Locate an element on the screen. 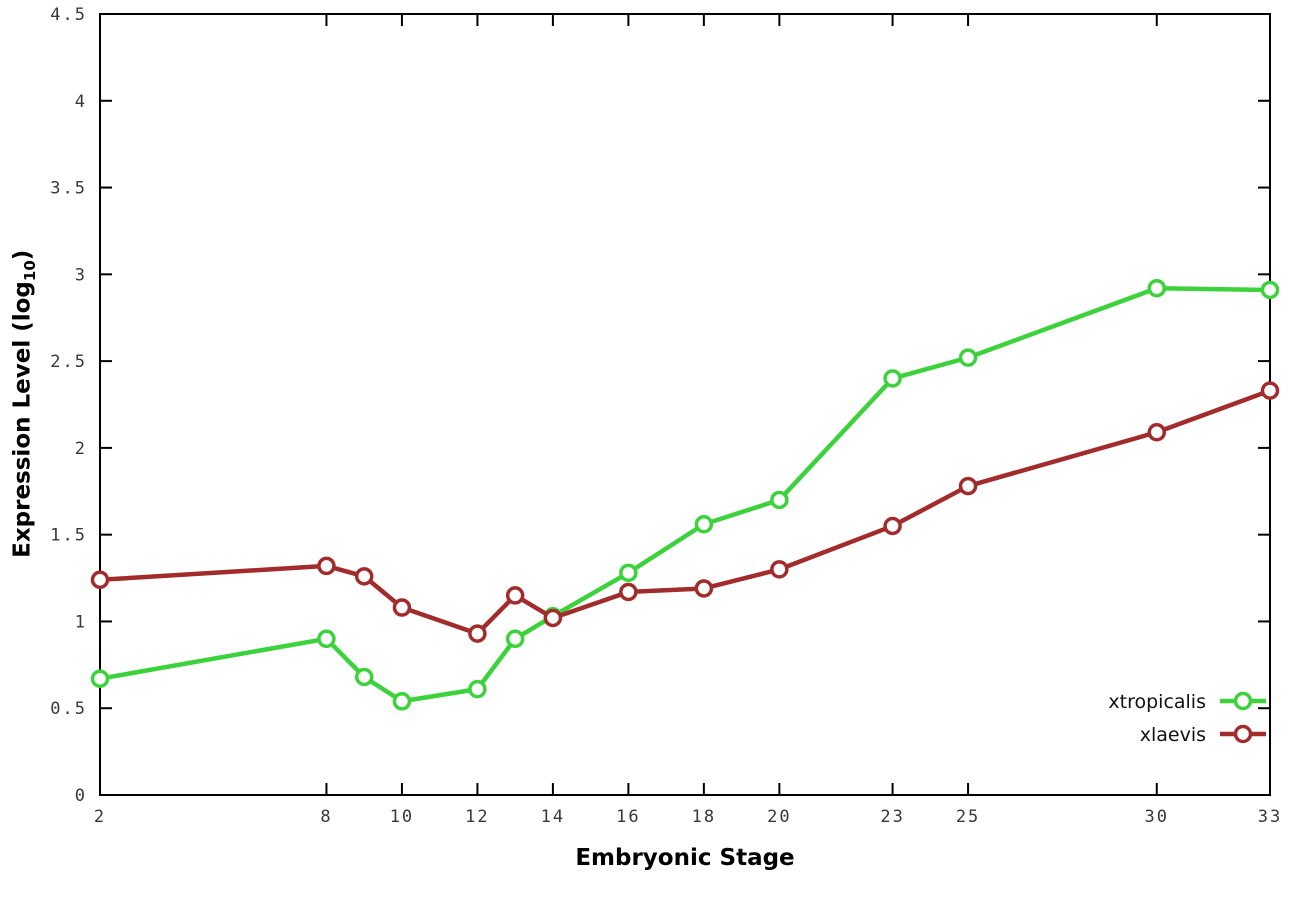 The image size is (1296, 907). y-tick-label: 0 is located at coordinates (81, 796).